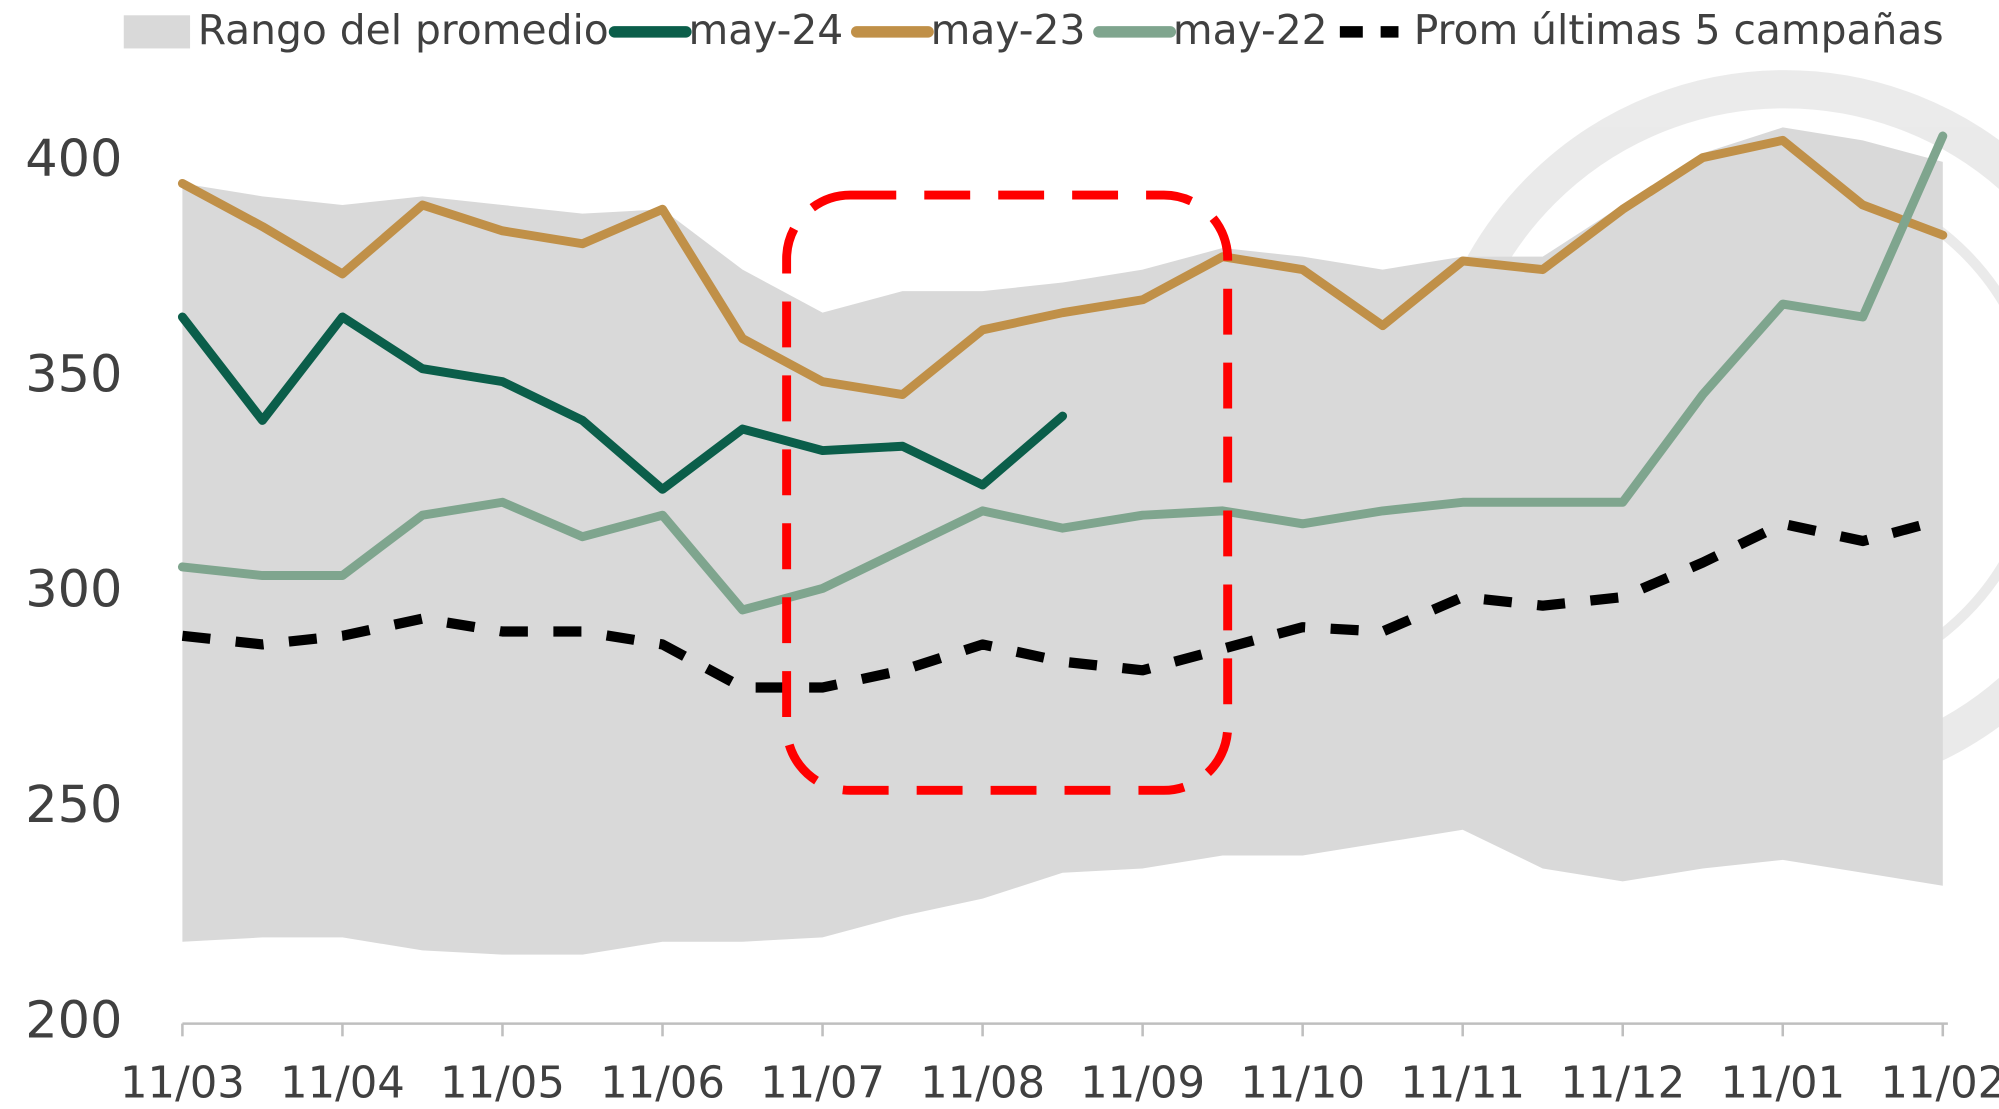  I want to click on legend-label: may-23, so click(1008, 30).